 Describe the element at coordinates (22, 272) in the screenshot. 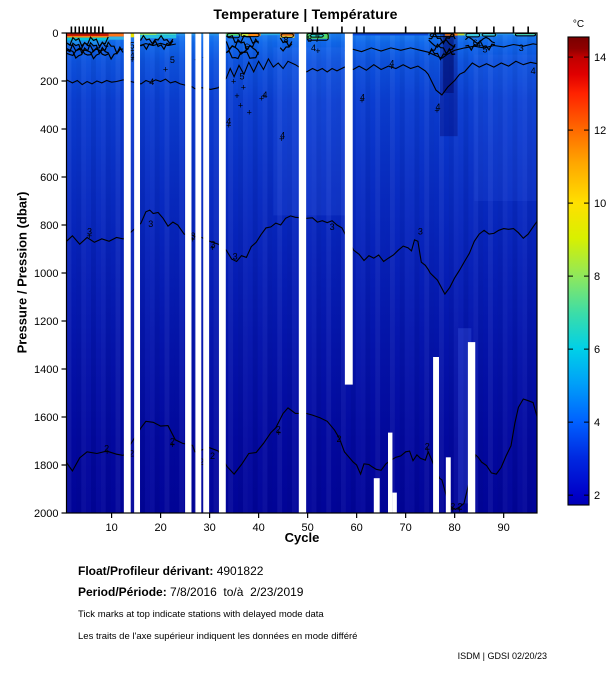

I see `y-axis-label: Pressure / Pression (dbar)` at that location.